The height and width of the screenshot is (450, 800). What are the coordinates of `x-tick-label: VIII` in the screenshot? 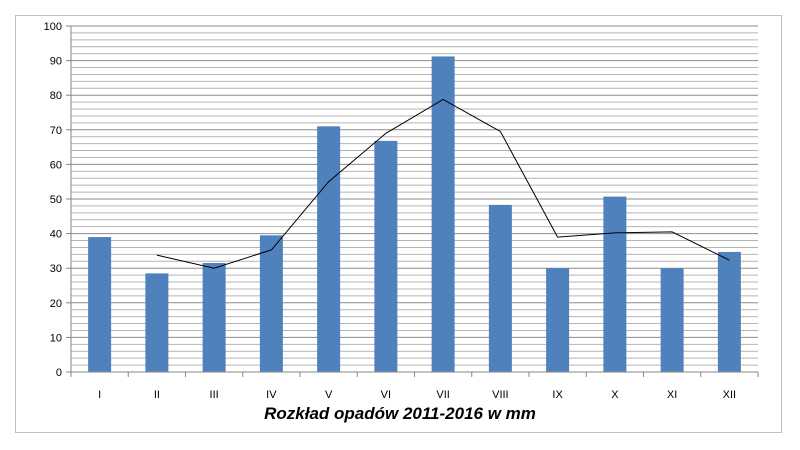 It's located at (500, 395).